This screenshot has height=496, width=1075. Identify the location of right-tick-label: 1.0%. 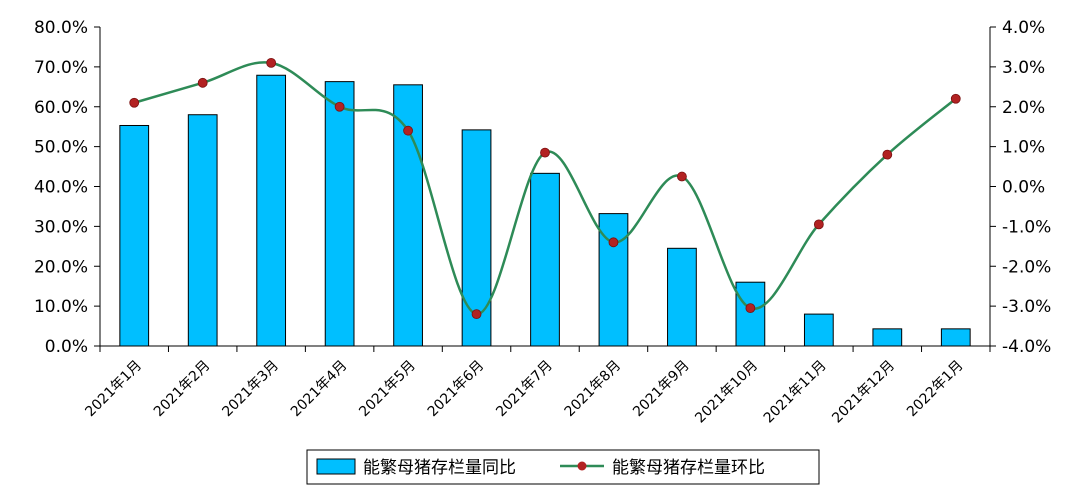
(1023, 148).